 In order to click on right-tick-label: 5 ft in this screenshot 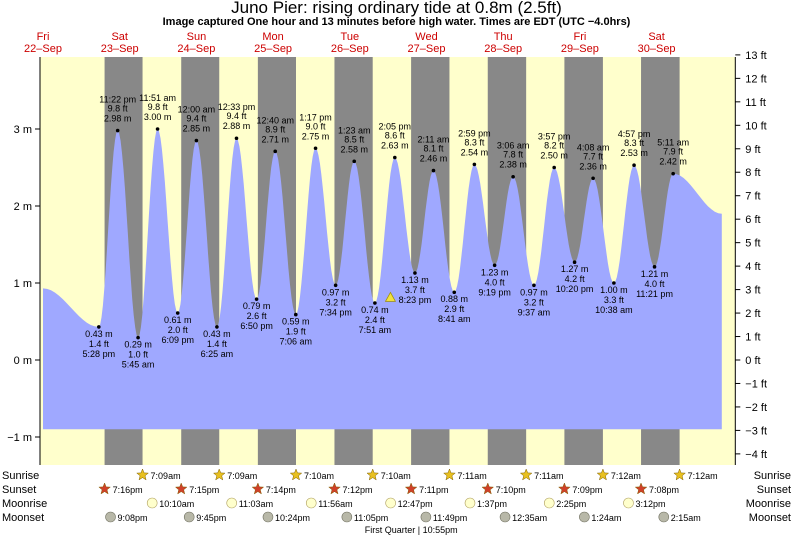, I will do `click(752, 244)`.